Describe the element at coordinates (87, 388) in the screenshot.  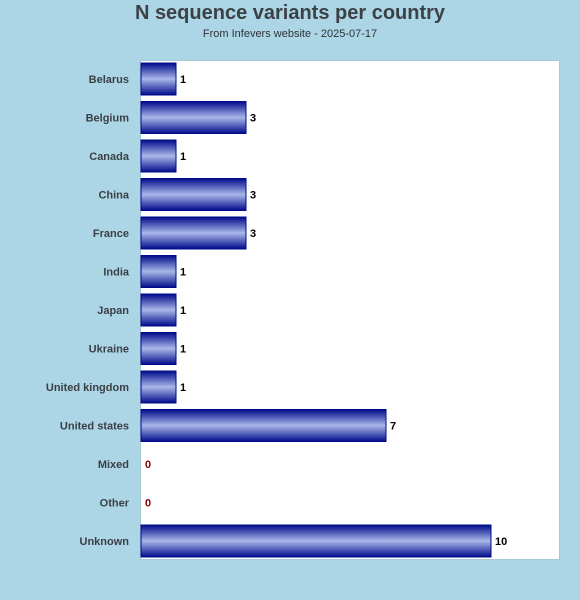
I see `category-label: United kingdom` at that location.